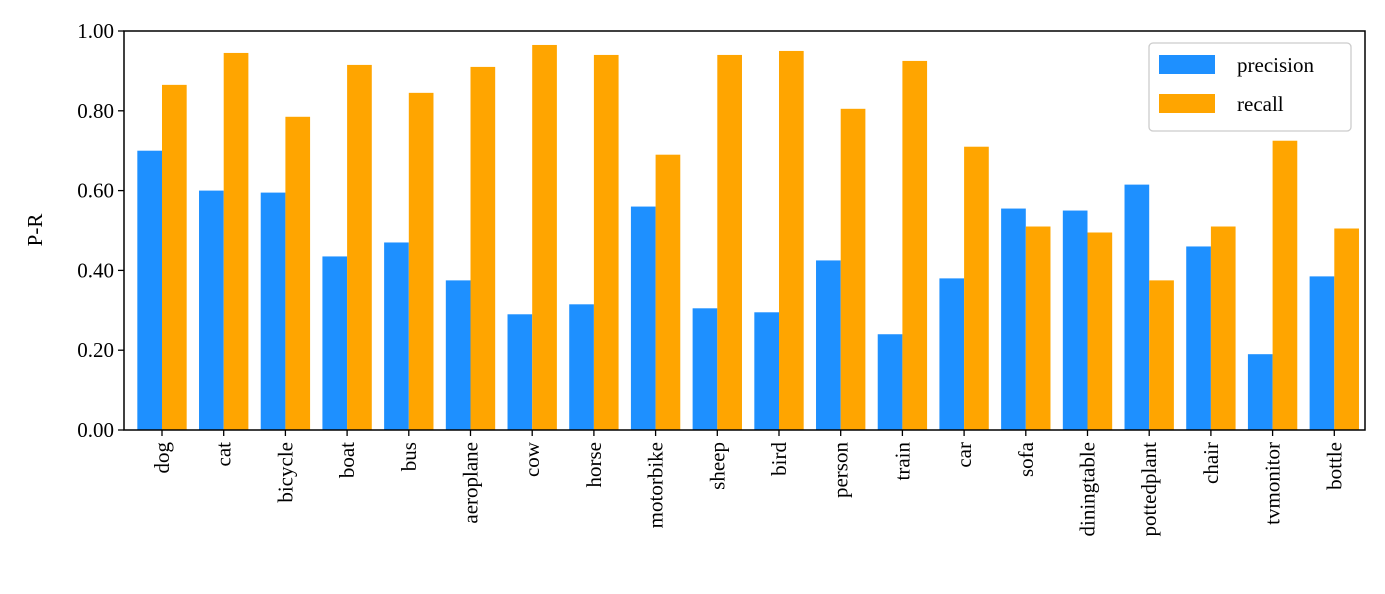  I want to click on x-tick-label: person, so click(841, 470).